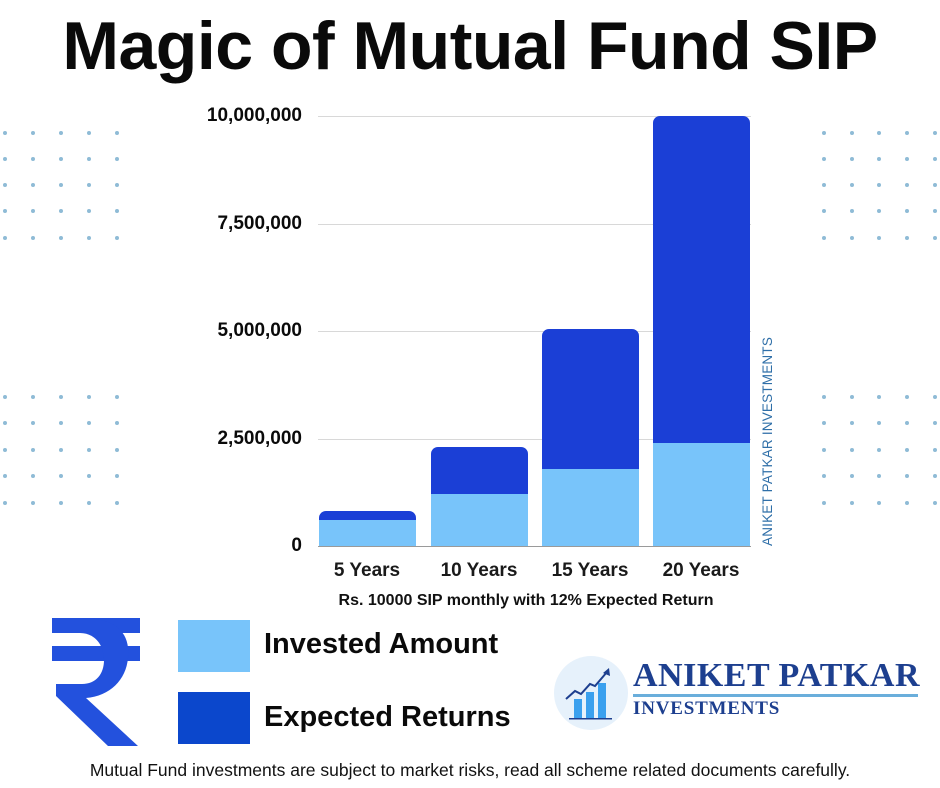 The image size is (940, 788). Describe the element at coordinates (590, 570) in the screenshot. I see `x-tick-label: 15 Years` at that location.